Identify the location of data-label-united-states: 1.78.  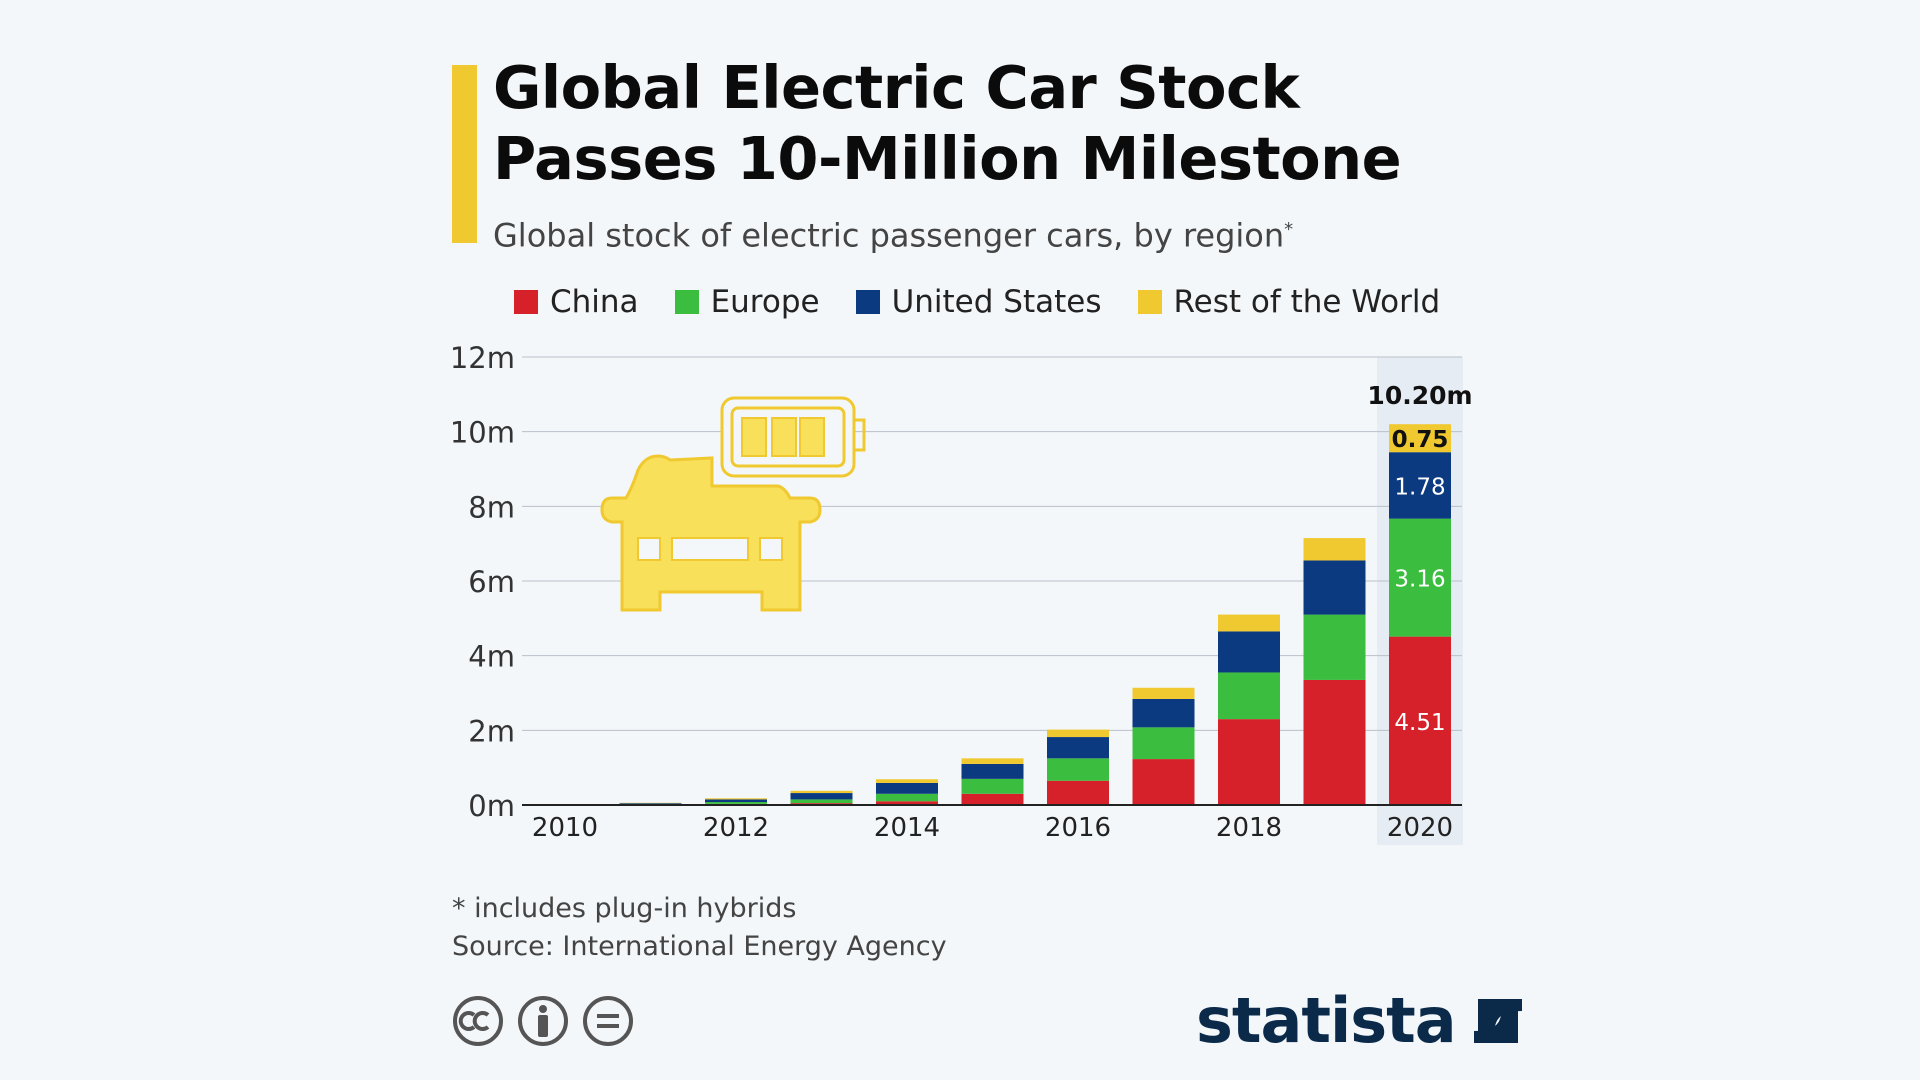
(1419, 487).